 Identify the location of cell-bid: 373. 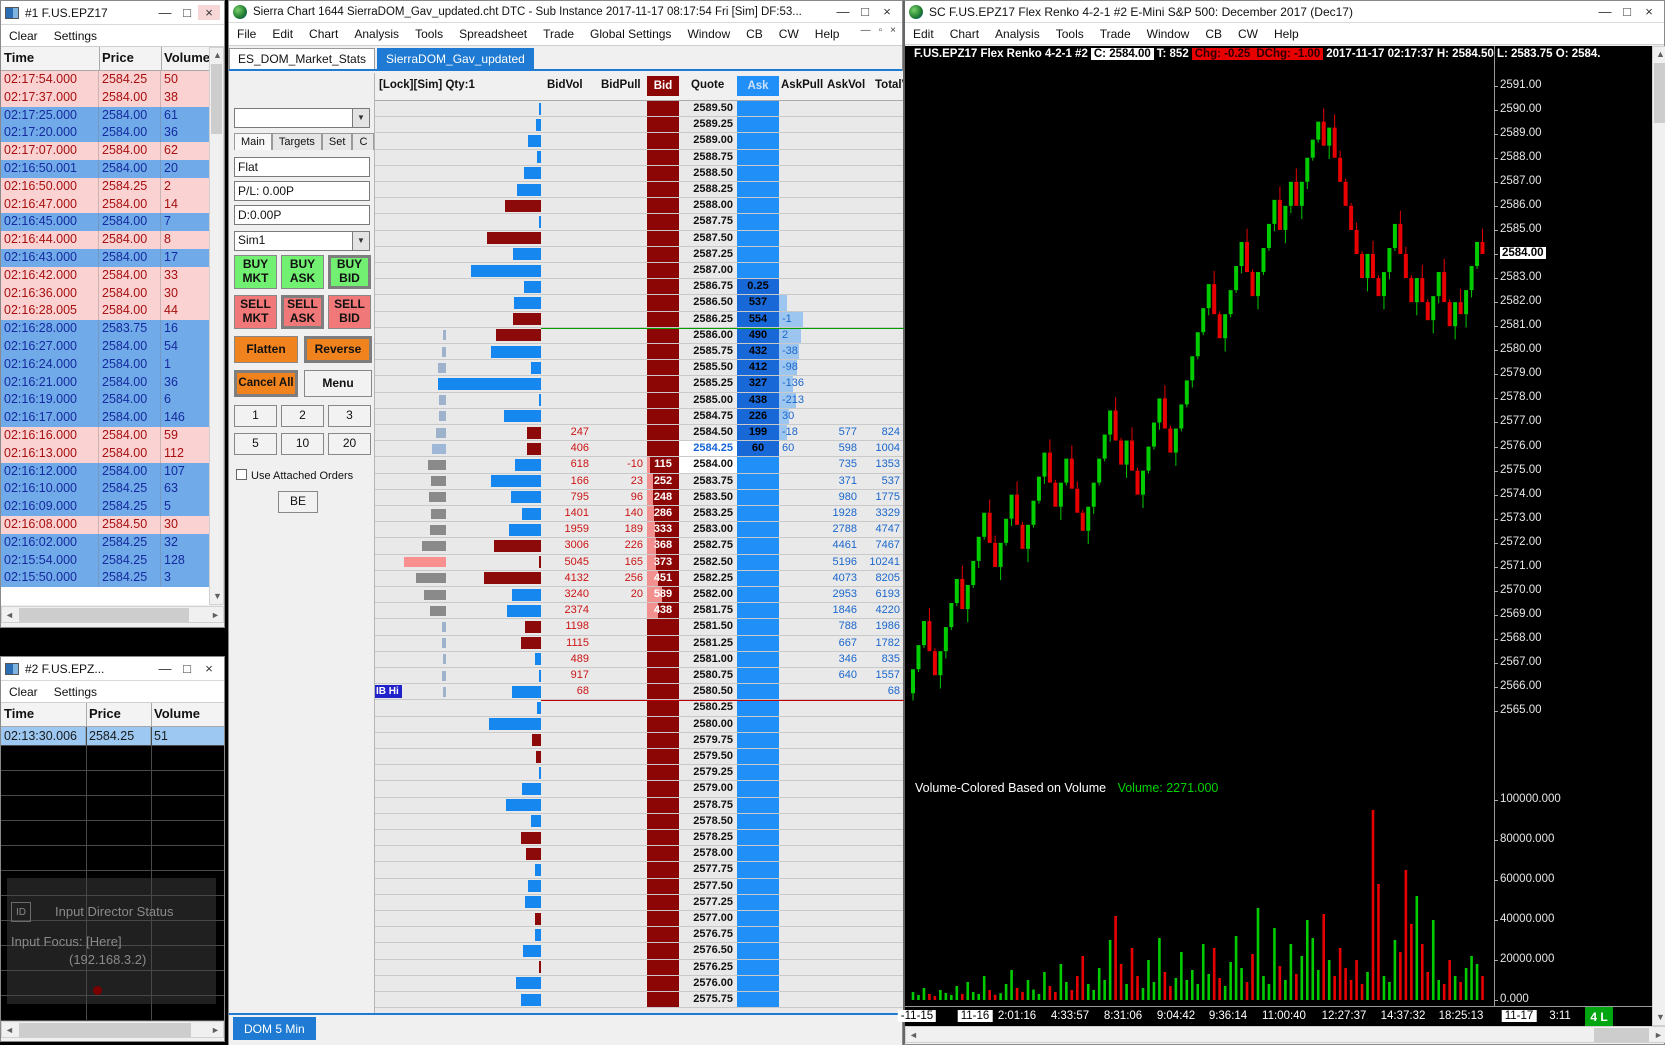
(663, 562).